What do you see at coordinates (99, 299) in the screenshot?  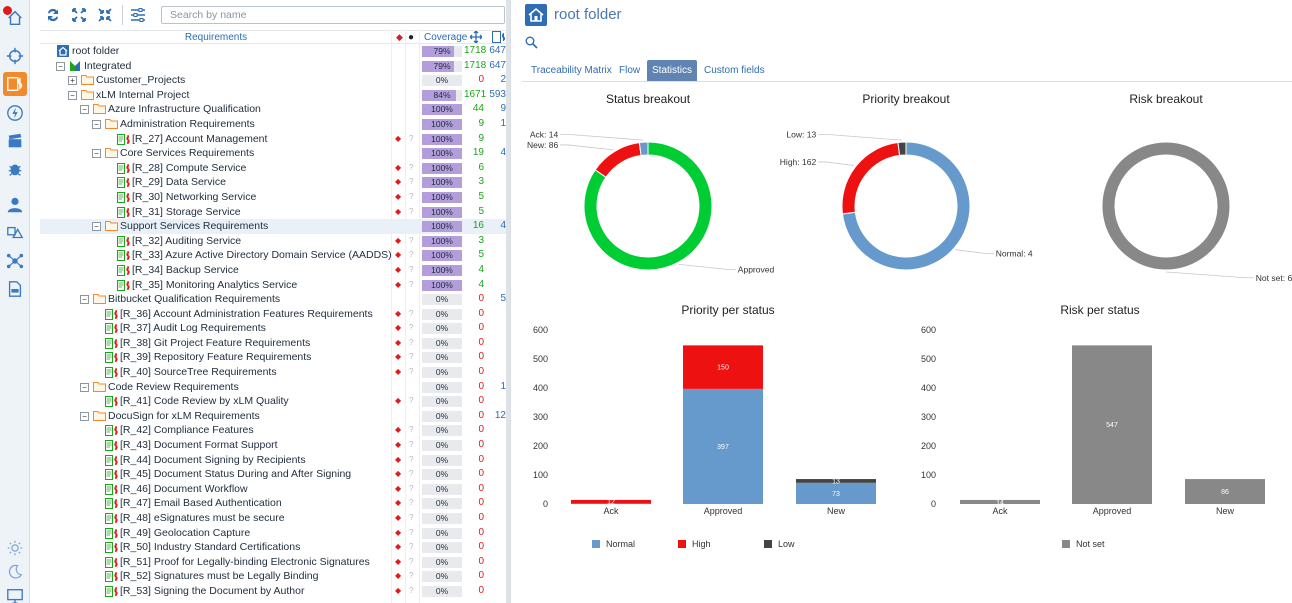 I see `folder-icon` at bounding box center [99, 299].